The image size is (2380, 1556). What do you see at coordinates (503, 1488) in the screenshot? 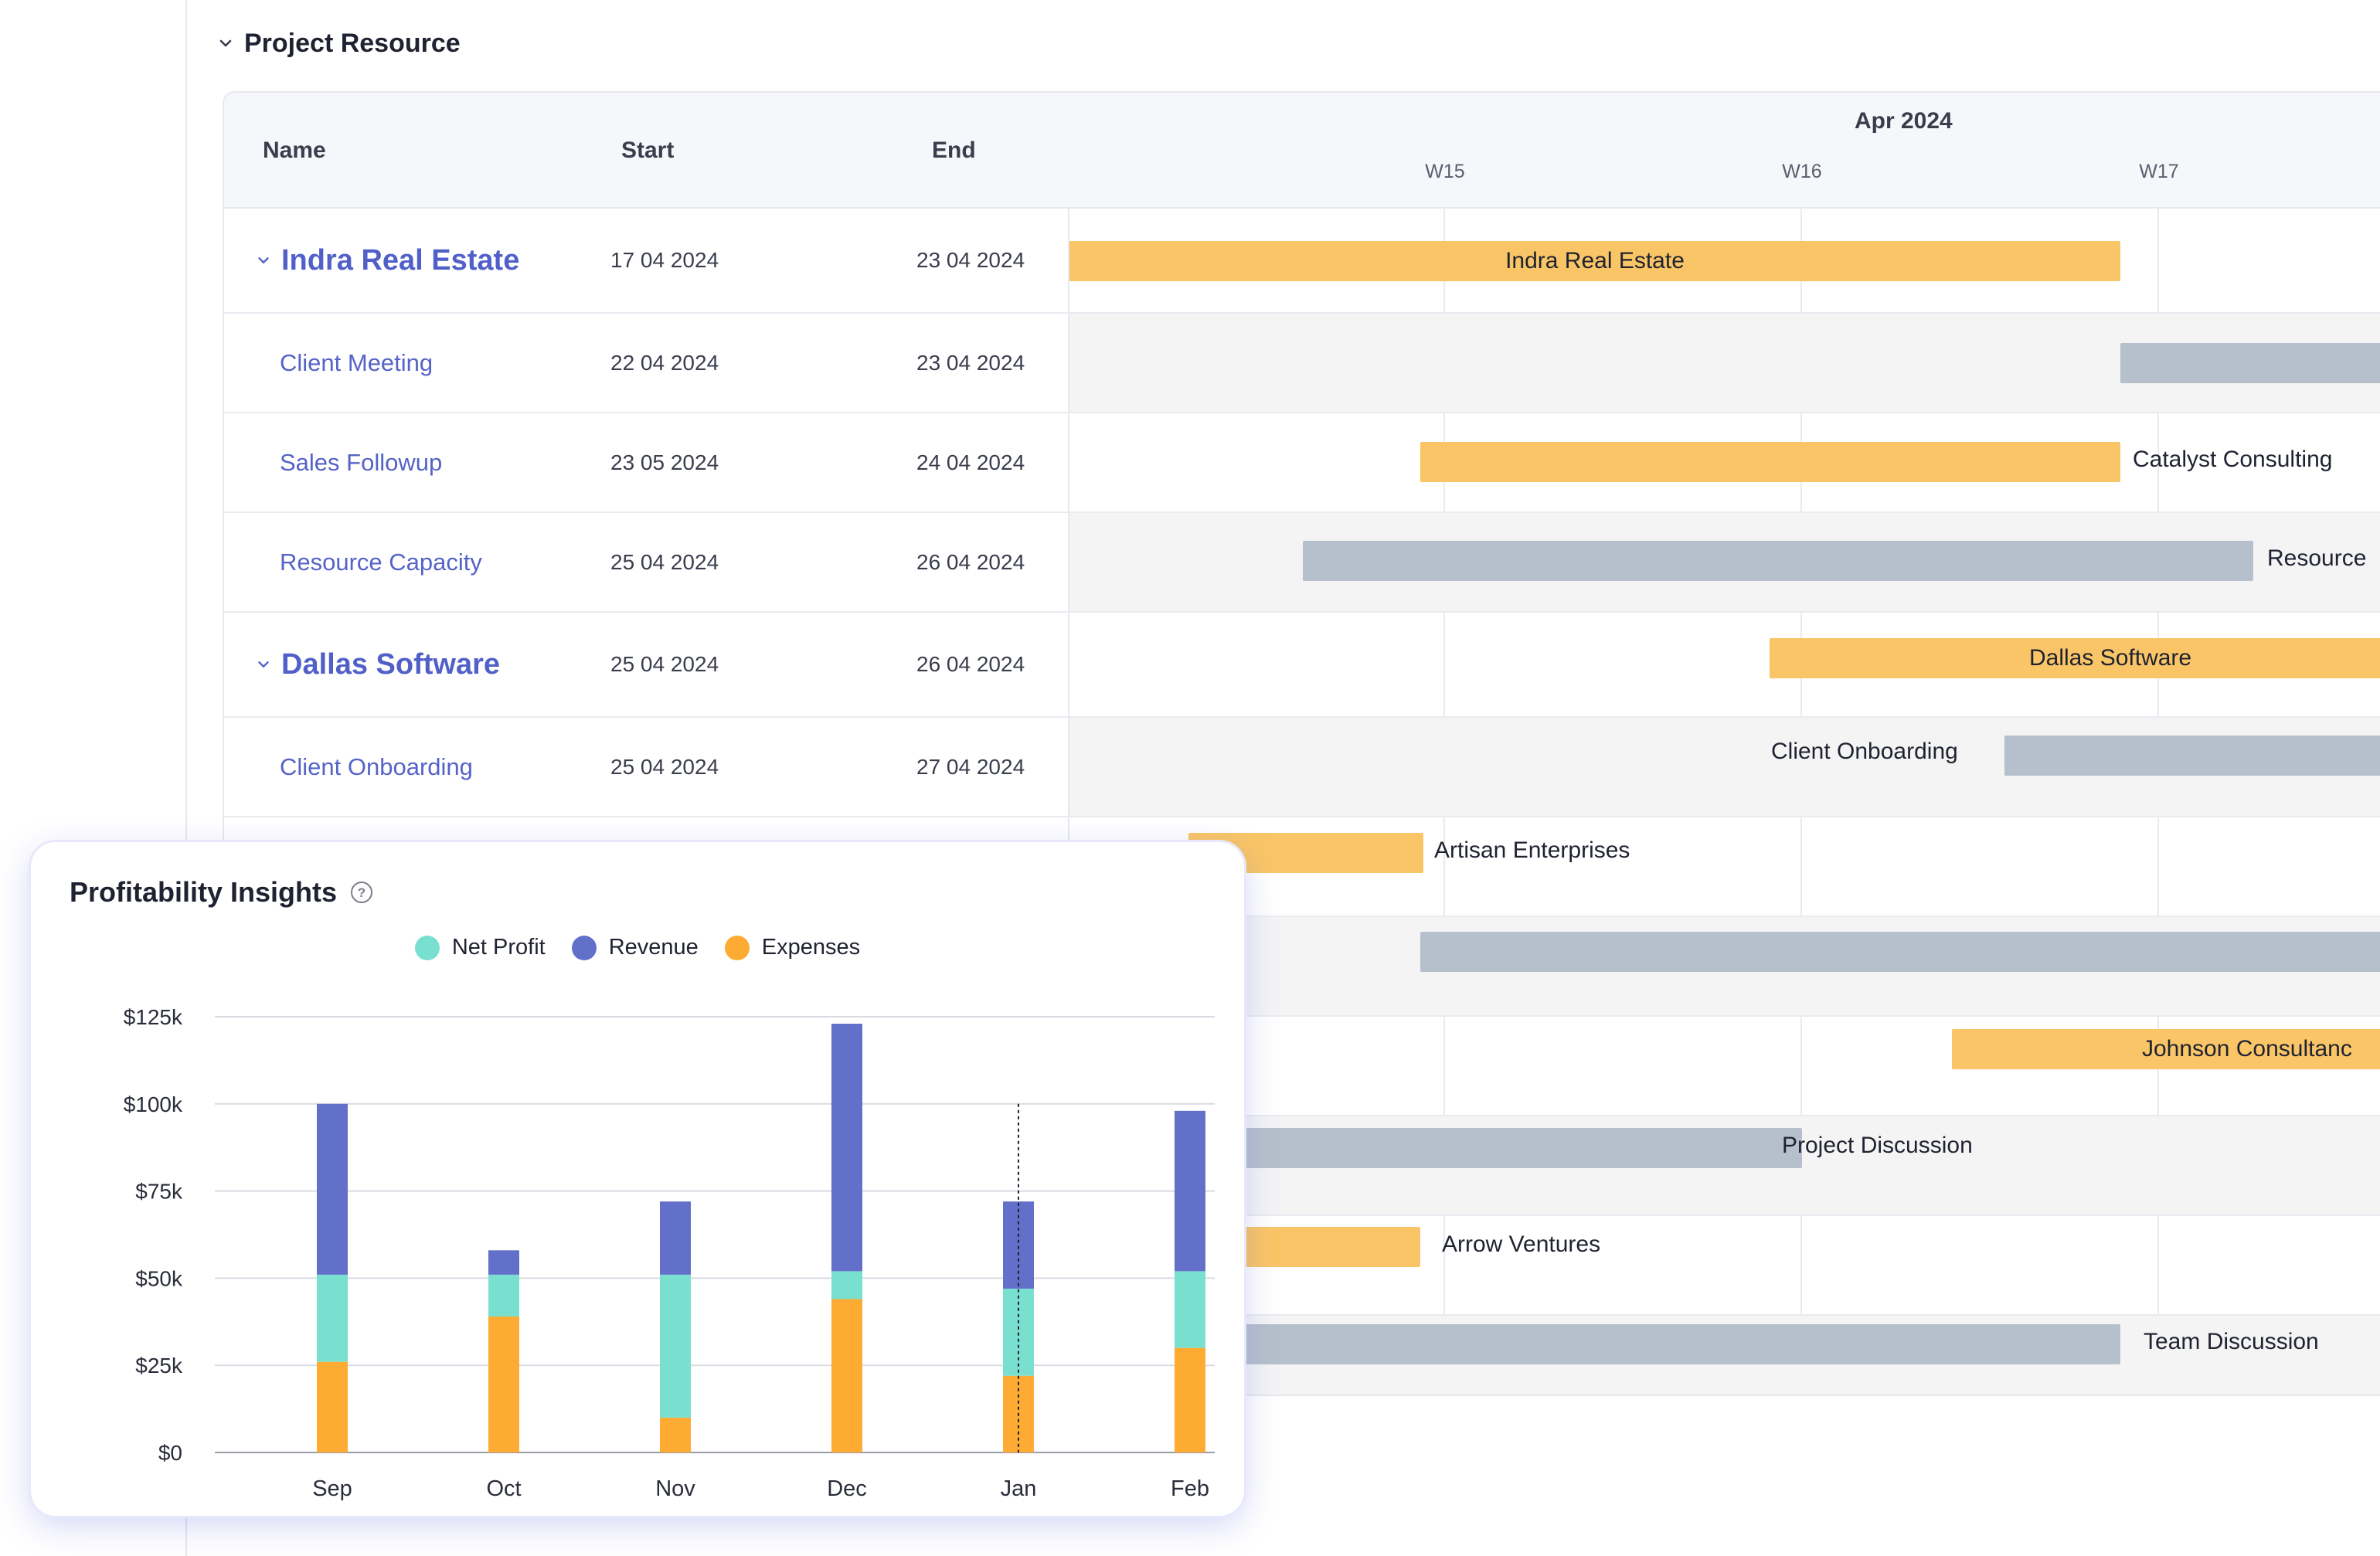
I see `x-tick-label: Oct` at bounding box center [503, 1488].